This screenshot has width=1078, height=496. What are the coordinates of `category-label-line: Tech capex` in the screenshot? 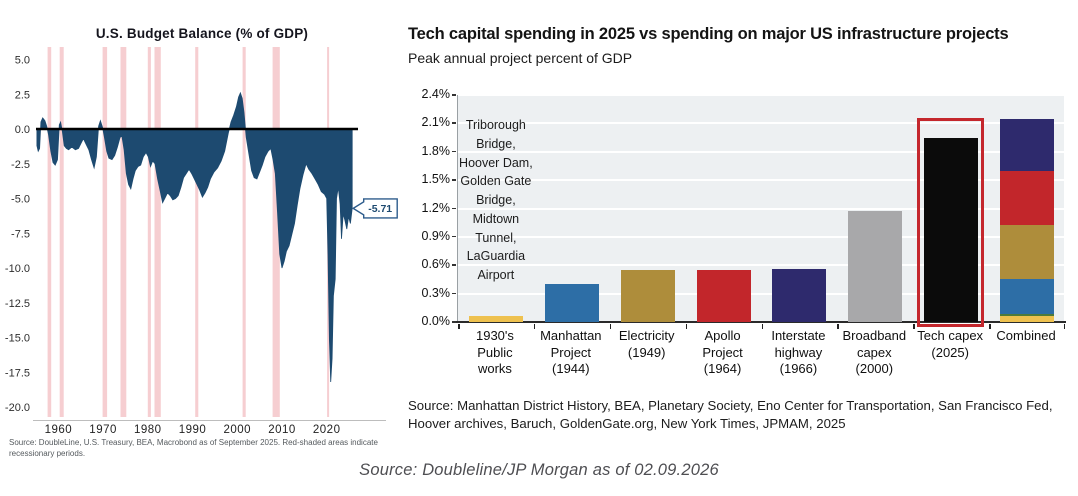 It's located at (950, 335).